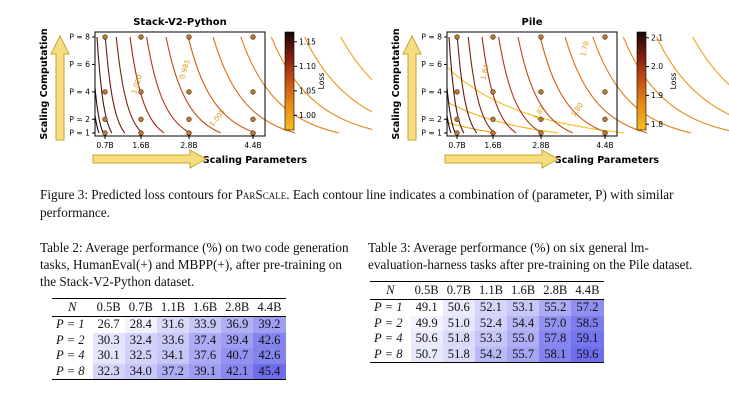  What do you see at coordinates (205, 340) in the screenshot?
I see `table-cell: 37.4` at bounding box center [205, 340].